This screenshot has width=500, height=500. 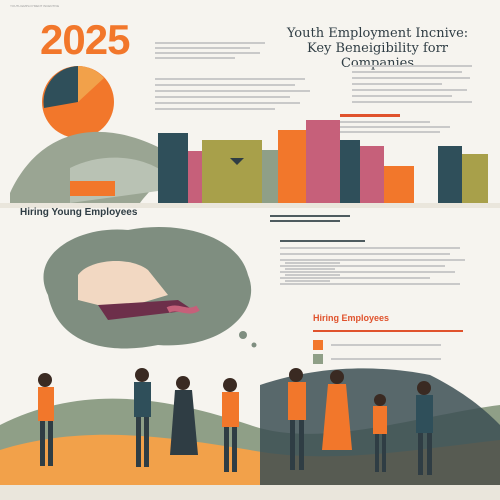 What do you see at coordinates (212, 50) in the screenshot?
I see `intro-text-block` at bounding box center [212, 50].